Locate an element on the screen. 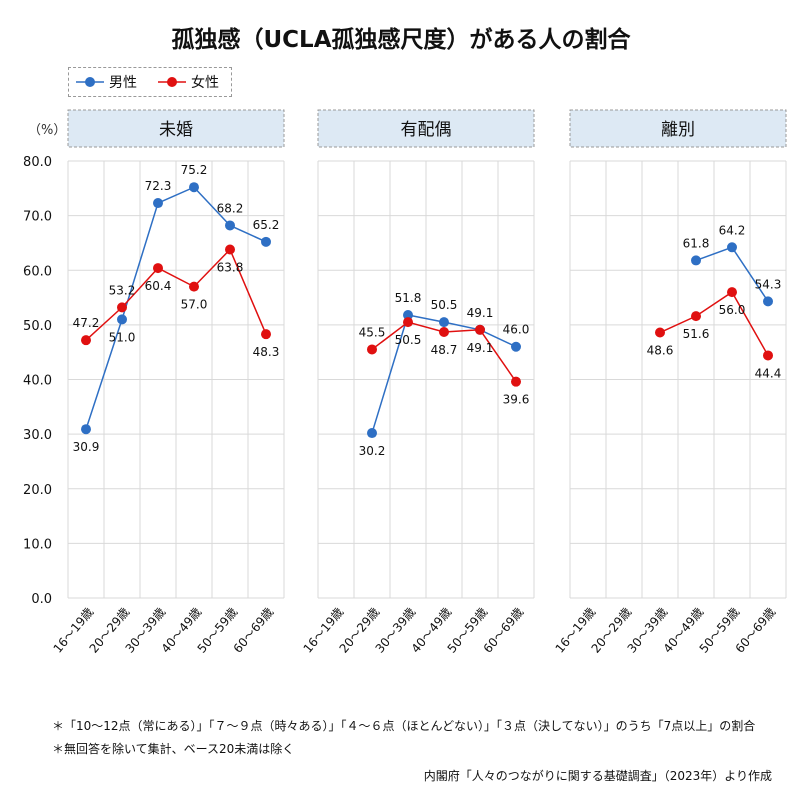 The width and height of the screenshot is (802, 802). chart-title: 孤独感（UCLA孤独感尺度）がある人の割合 is located at coordinates (401, 40).